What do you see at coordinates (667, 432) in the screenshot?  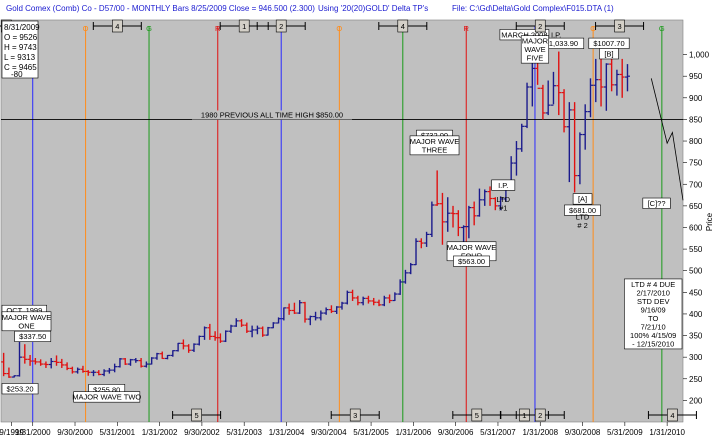 I see `x-tick-label: 1/31/2010` at bounding box center [667, 432].